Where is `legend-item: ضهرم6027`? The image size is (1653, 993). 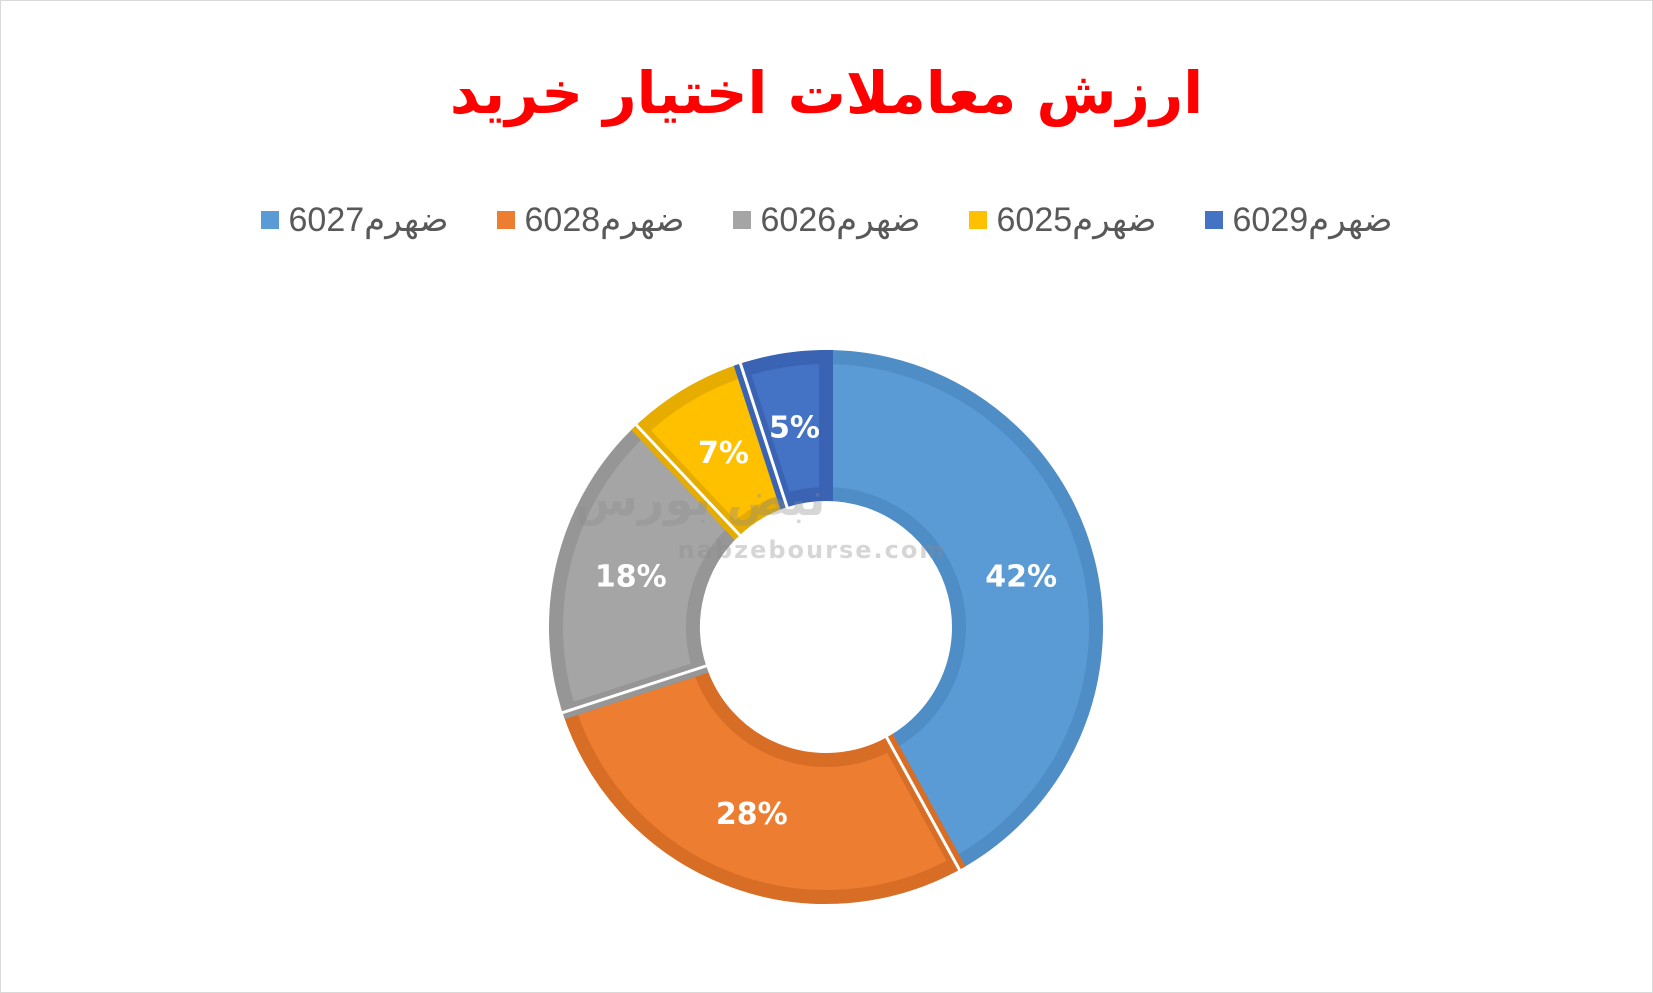
legend-item: ضهرم6027 is located at coordinates (354, 220).